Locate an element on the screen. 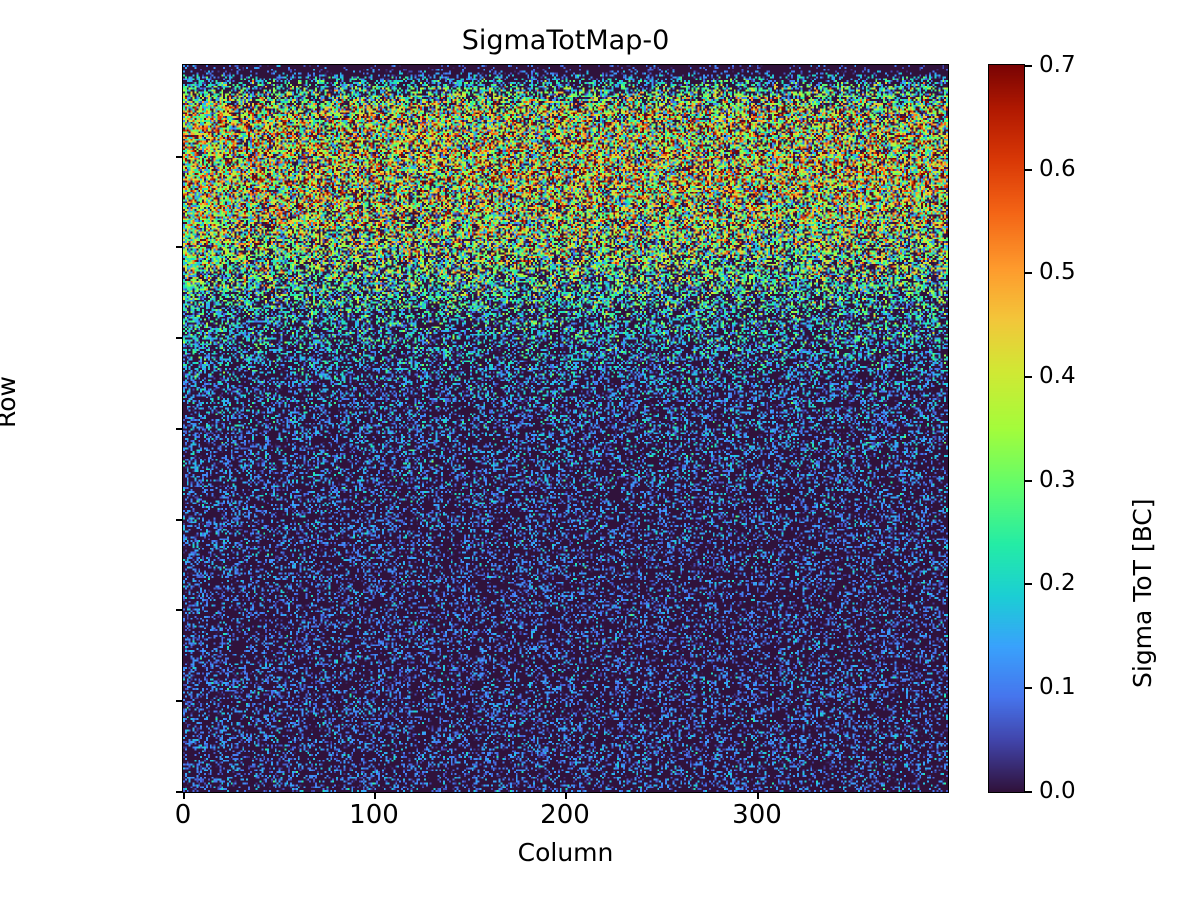 The width and height of the screenshot is (1200, 900). x-tick-label: 100 is located at coordinates (374, 815).